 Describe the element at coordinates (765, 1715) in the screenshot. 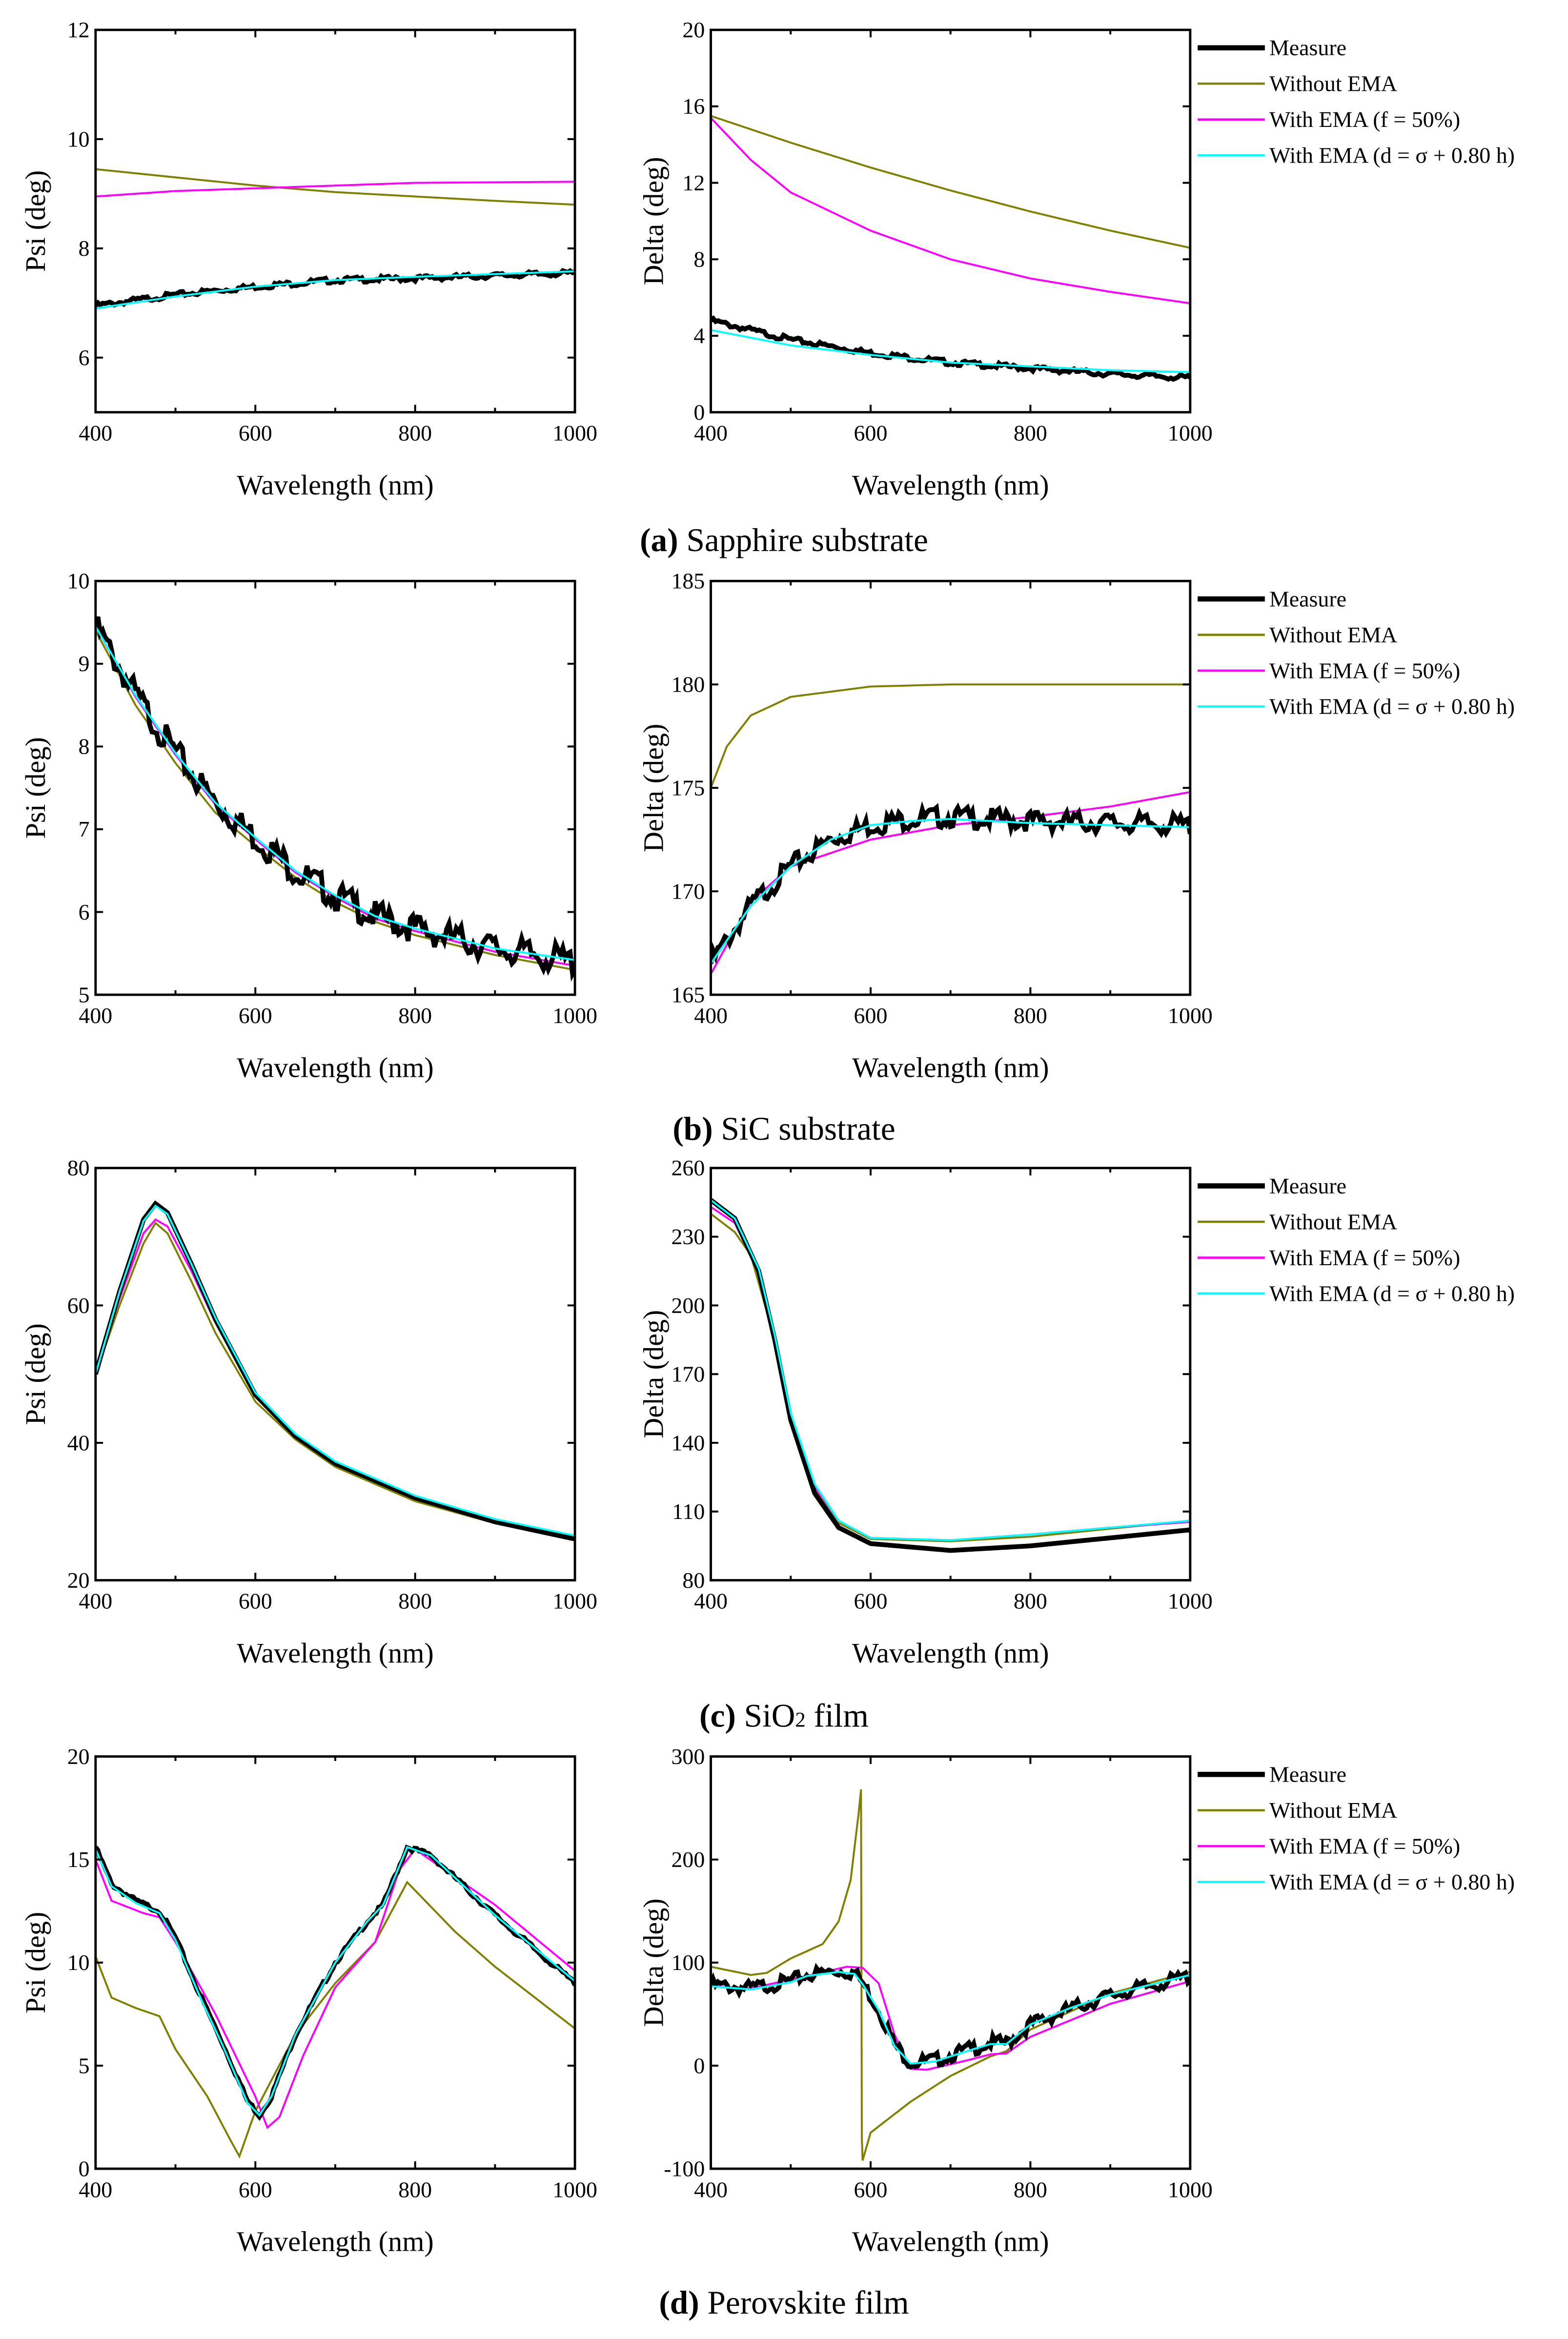

I see `caption-text: SiO` at that location.